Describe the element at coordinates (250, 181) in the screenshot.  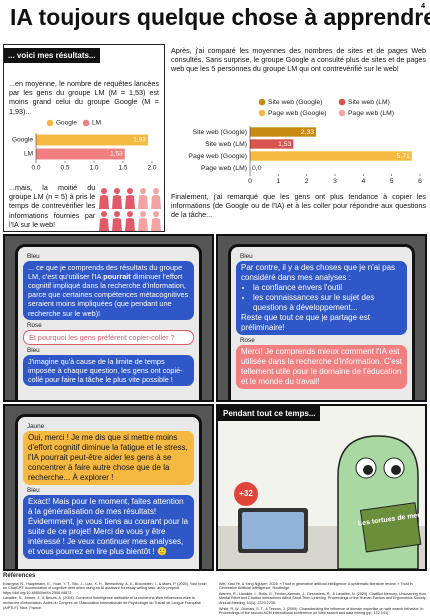
I see `x-tick-label: 0` at that location.